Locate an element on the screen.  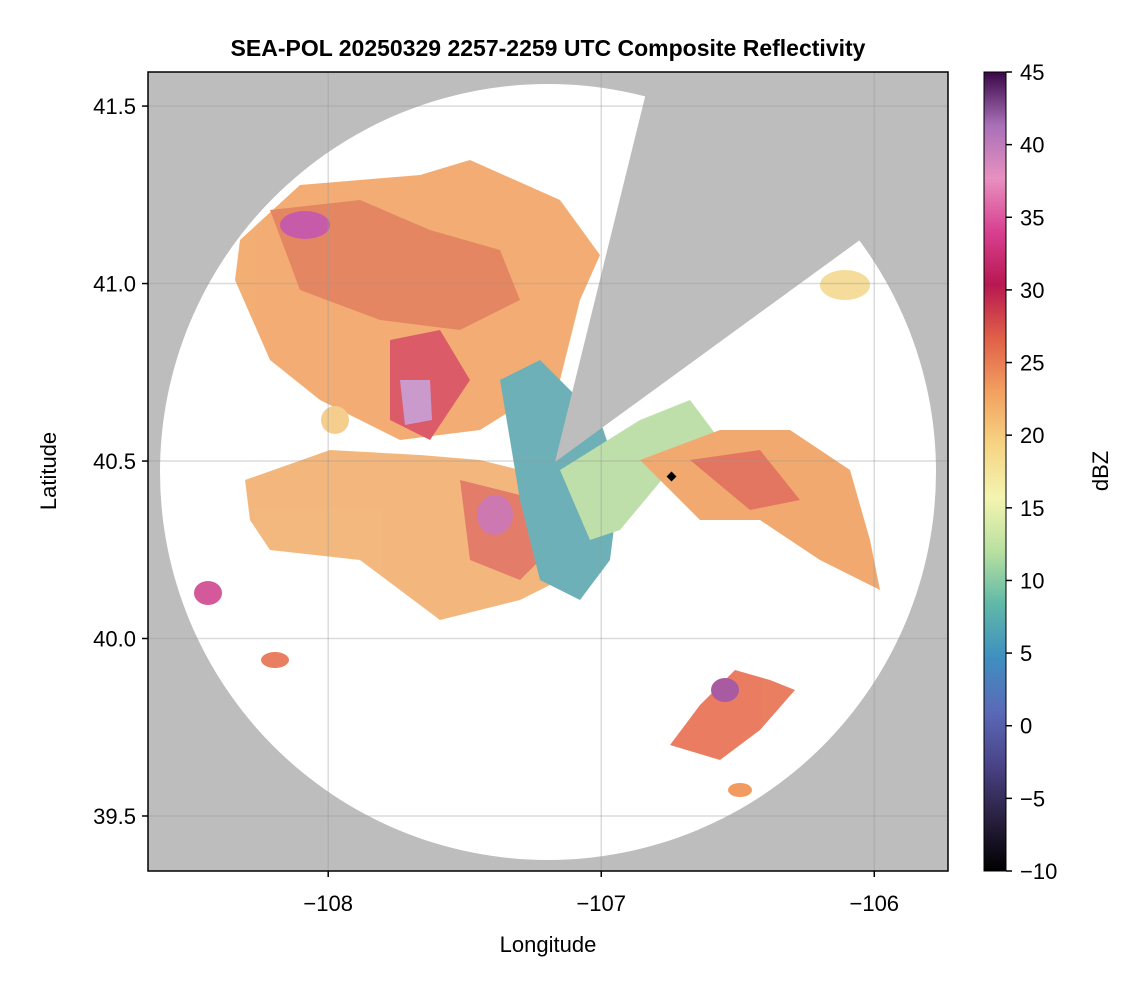
colorbar-tick-label: −5 is located at coordinates (1032, 798).